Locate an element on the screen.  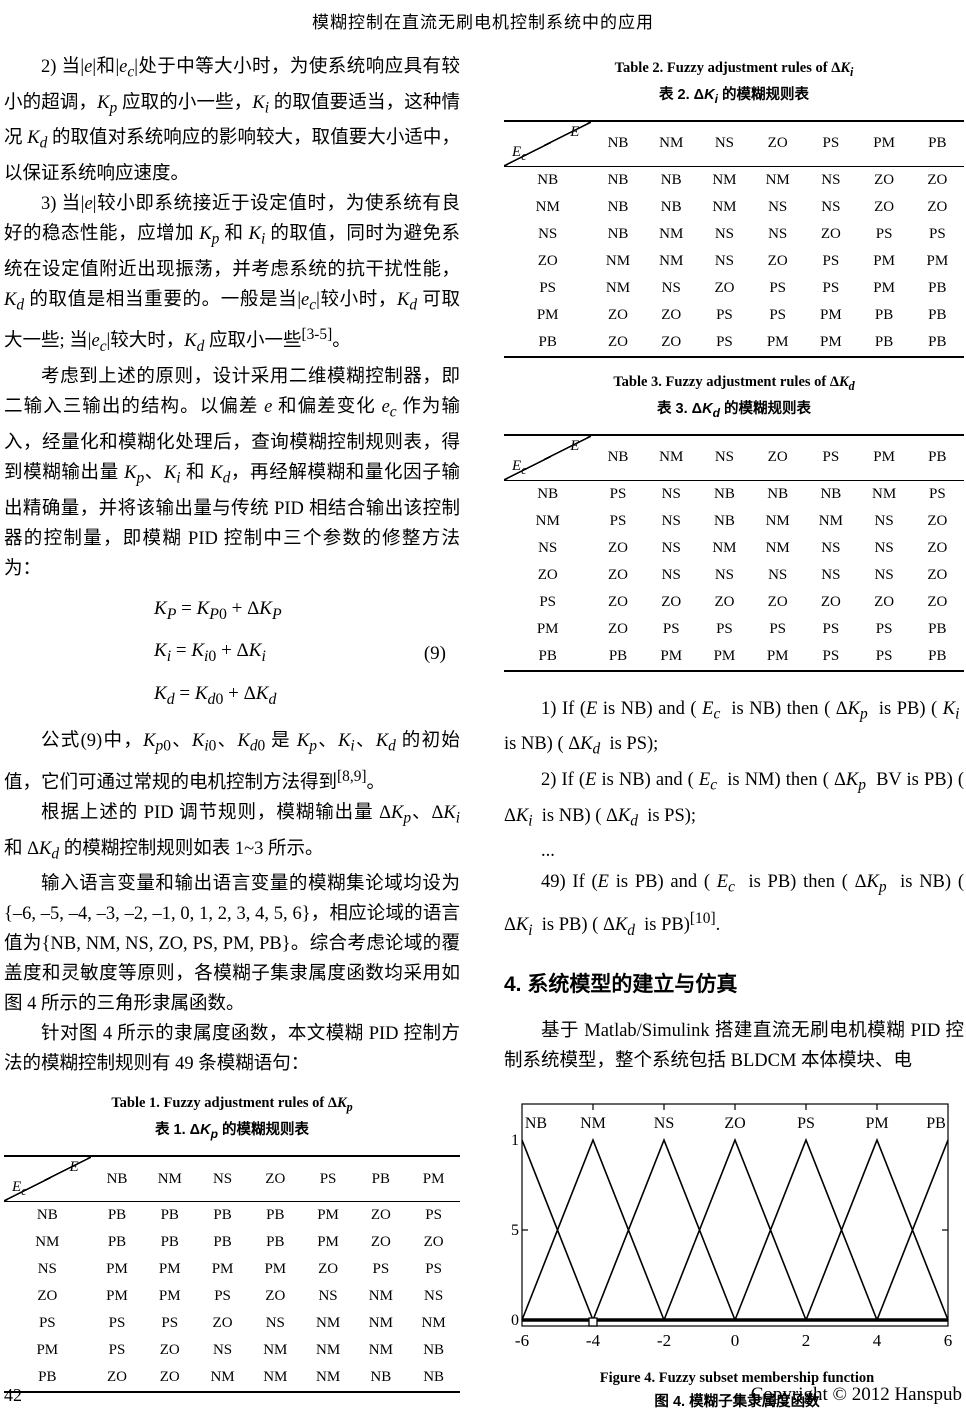
x-tick-label: -6 is located at coordinates (522, 1340).